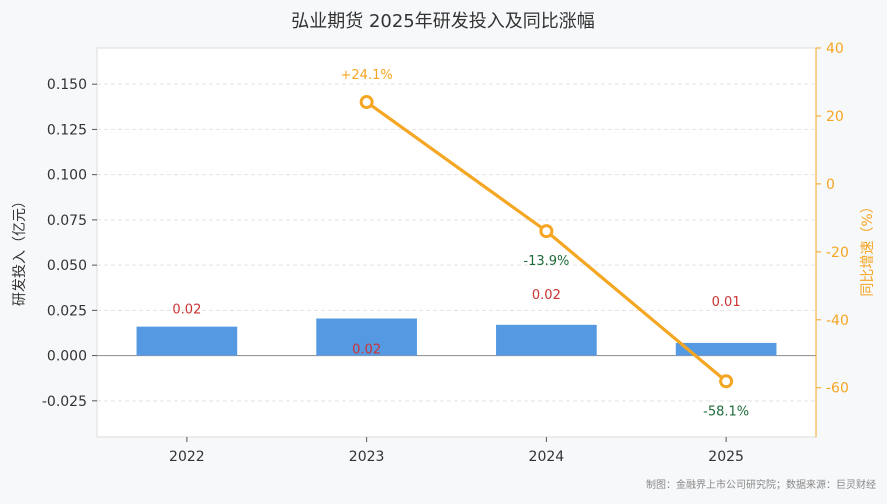 Image resolution: width=887 pixels, height=504 pixels. What do you see at coordinates (187, 341) in the screenshot?
I see `bar-2022` at bounding box center [187, 341].